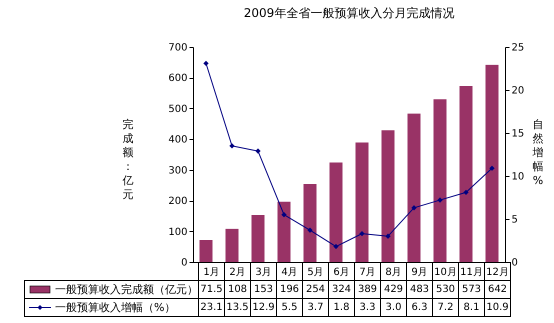  I want to click on data-label: 153, so click(263, 289).